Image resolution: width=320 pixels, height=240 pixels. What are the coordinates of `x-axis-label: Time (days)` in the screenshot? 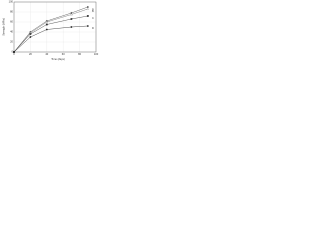 It's located at (58, 59).